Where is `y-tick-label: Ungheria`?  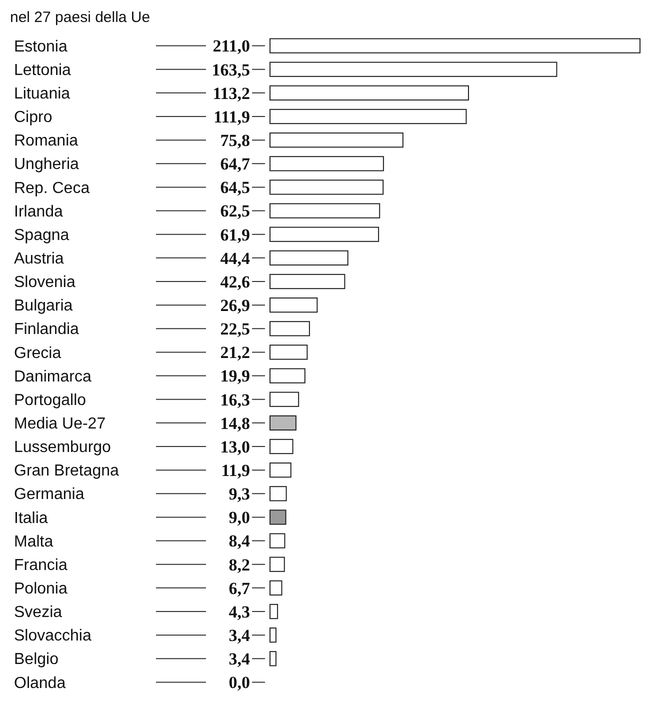
y-tick-label: Ungheria is located at coordinates (47, 165).